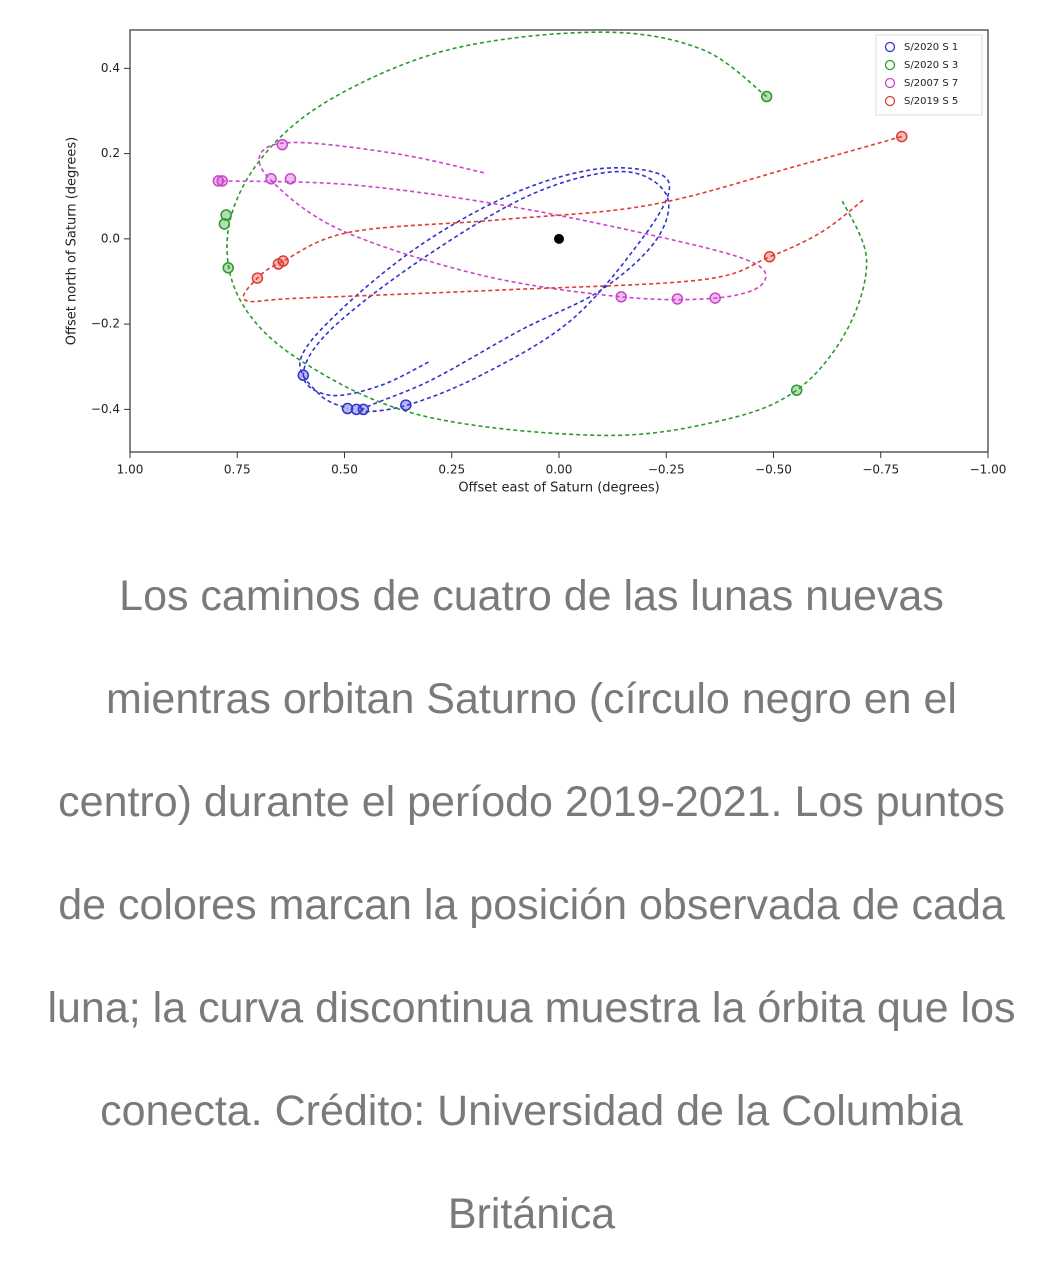  I want to click on x-tick-label: −0.75, so click(880, 470).